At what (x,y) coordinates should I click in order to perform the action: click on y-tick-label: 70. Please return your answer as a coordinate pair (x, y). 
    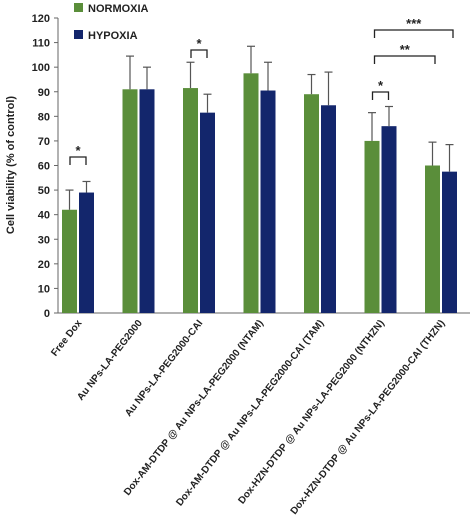
    Looking at the image, I should click on (44, 142).